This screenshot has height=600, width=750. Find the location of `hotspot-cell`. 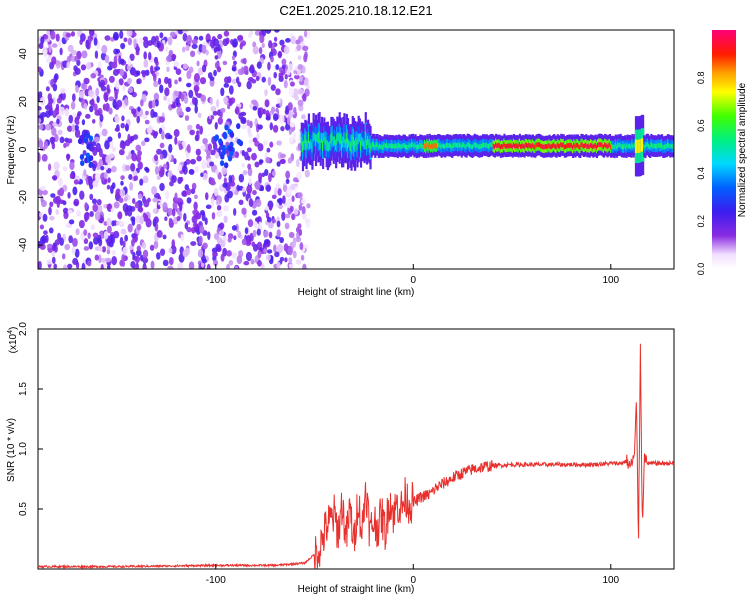

hotspot-cell is located at coordinates (222, 163).